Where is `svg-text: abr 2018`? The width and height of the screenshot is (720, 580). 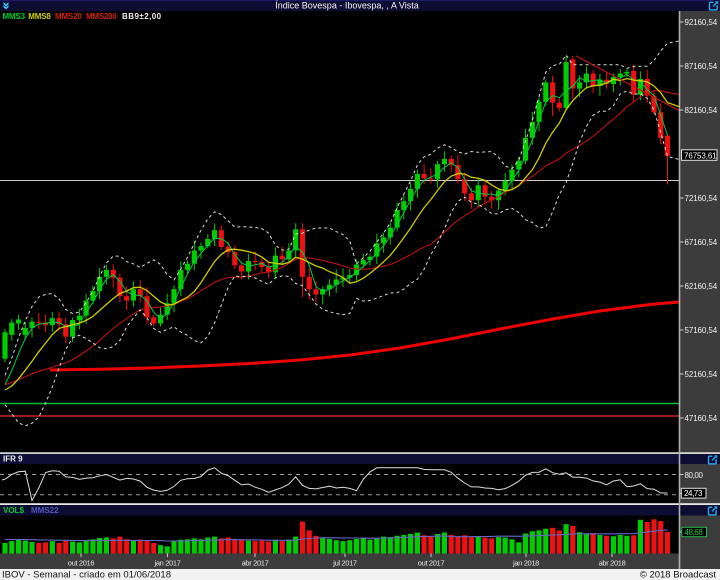
svg-text: abr 2018 is located at coordinates (612, 562).